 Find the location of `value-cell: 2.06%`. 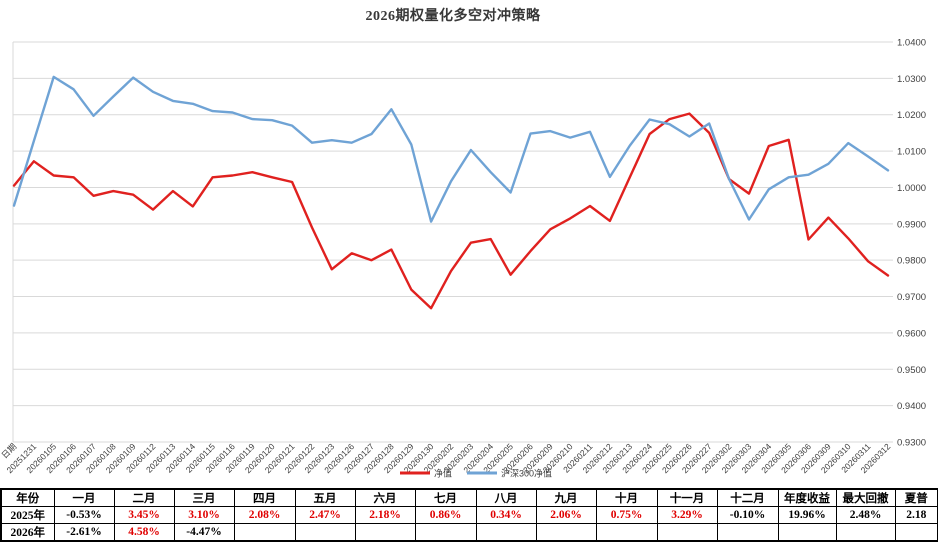

value-cell: 2.06% is located at coordinates (566, 515).